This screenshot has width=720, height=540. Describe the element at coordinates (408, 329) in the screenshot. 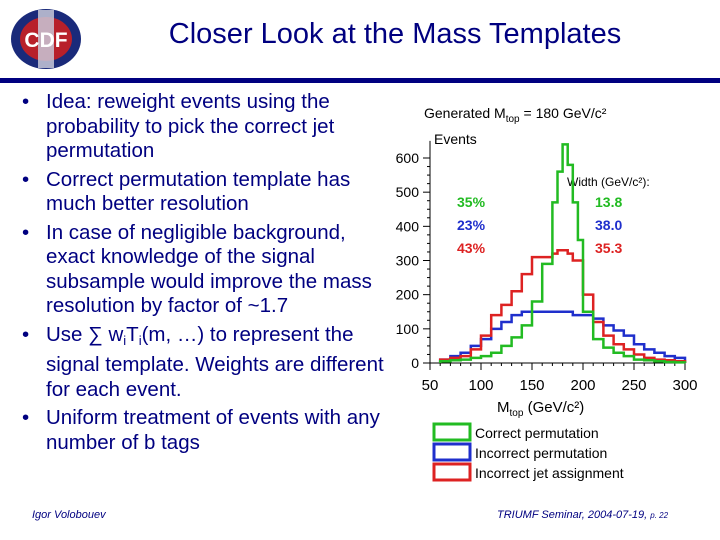

I see `y-tick-label: 100` at that location.